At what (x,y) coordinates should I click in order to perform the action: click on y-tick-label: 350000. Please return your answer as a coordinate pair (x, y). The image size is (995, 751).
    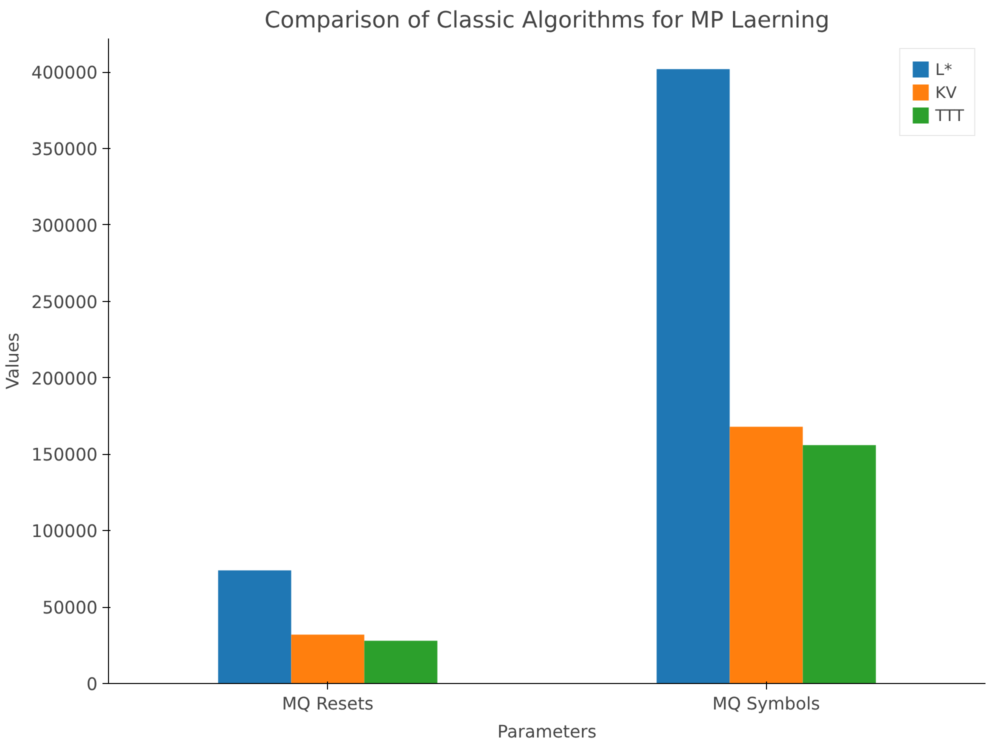
    Looking at the image, I should click on (64, 150).